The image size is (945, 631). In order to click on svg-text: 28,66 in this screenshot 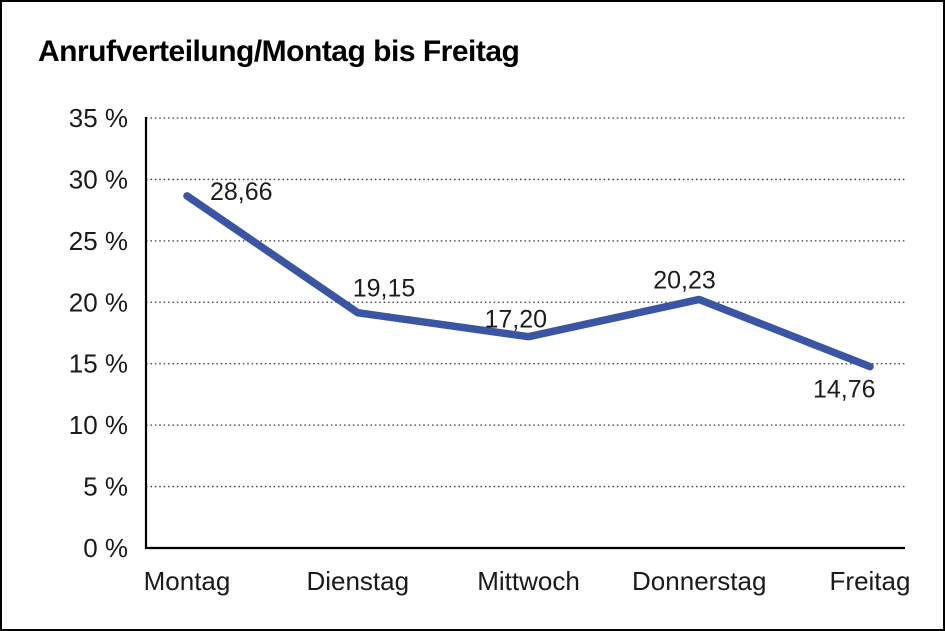, I will do `click(241, 192)`.